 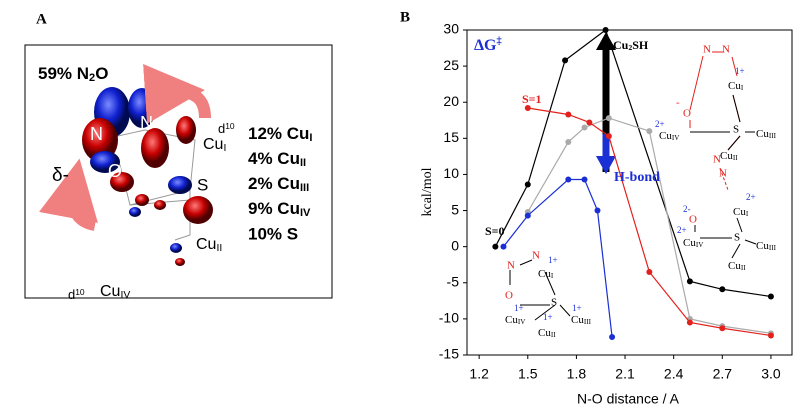 I want to click on atom-label: δ-, so click(x=60, y=175).